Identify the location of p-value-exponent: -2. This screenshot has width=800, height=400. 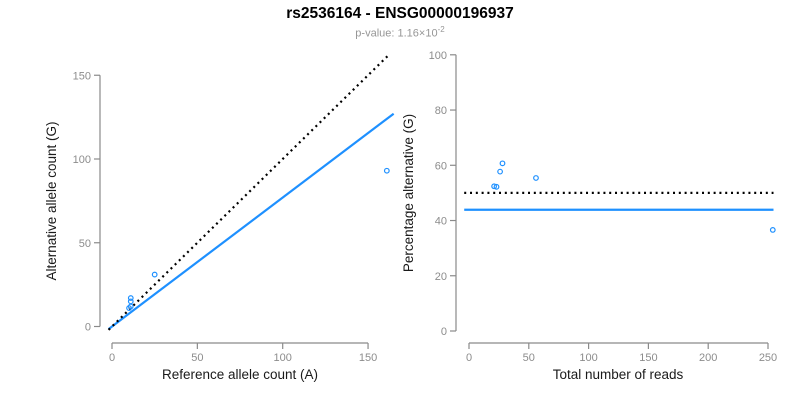
(441, 29).